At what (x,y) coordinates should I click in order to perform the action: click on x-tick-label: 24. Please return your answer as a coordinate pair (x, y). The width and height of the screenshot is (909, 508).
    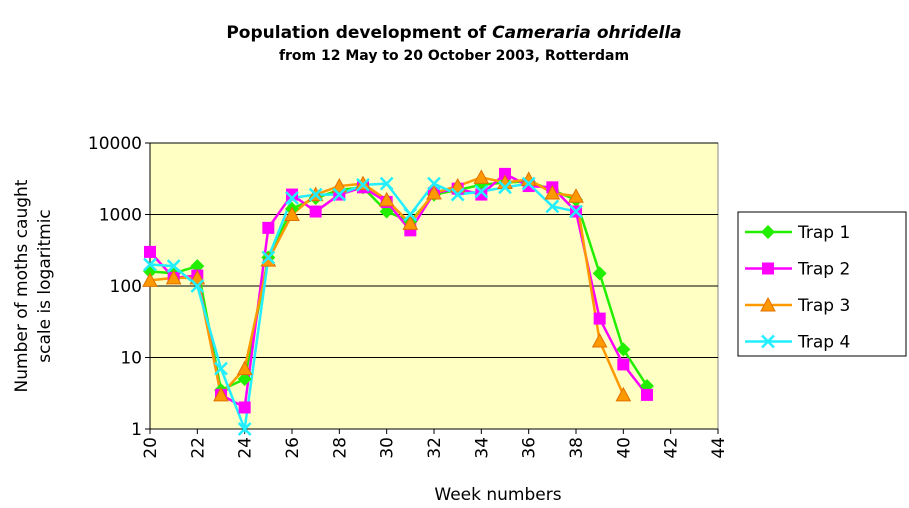
    Looking at the image, I should click on (246, 448).